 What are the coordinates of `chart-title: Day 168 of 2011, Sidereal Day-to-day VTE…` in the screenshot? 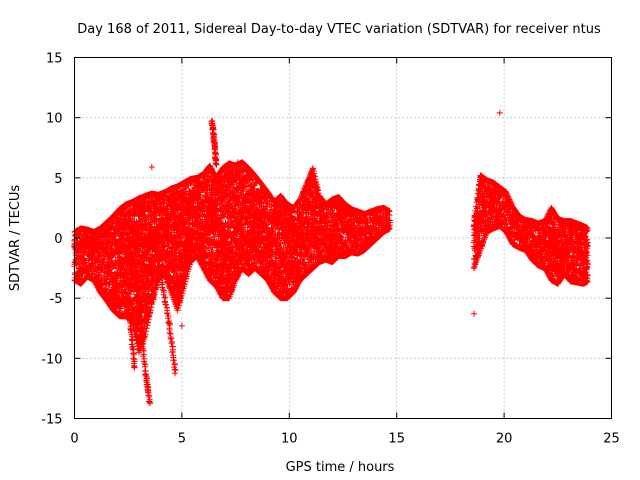 It's located at (339, 29).